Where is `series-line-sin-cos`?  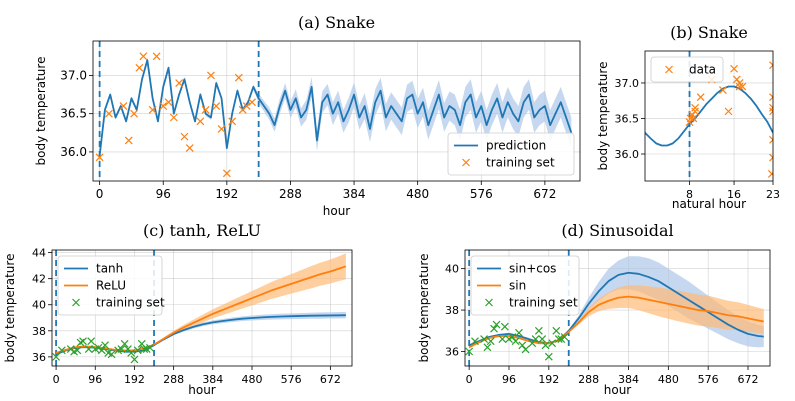 series-line-sin-cos is located at coordinates (616, 309).